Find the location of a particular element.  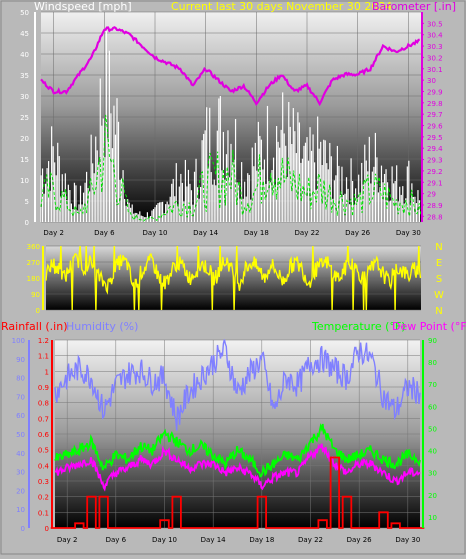

barometer-tick-label: 29.8 is located at coordinates (435, 104).